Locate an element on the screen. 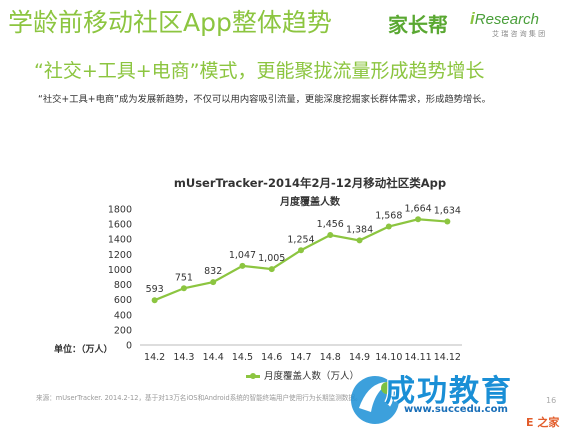  jiazhangbang-logo: 家长帮 is located at coordinates (418, 25).